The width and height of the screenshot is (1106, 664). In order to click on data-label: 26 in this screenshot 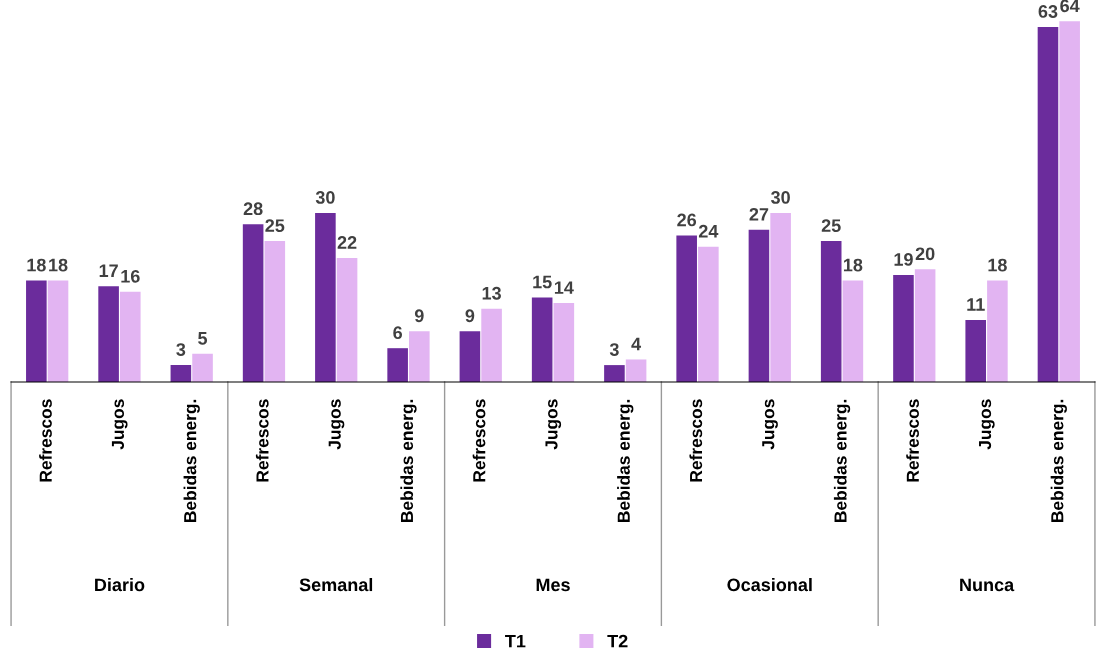, I will do `click(687, 220)`.